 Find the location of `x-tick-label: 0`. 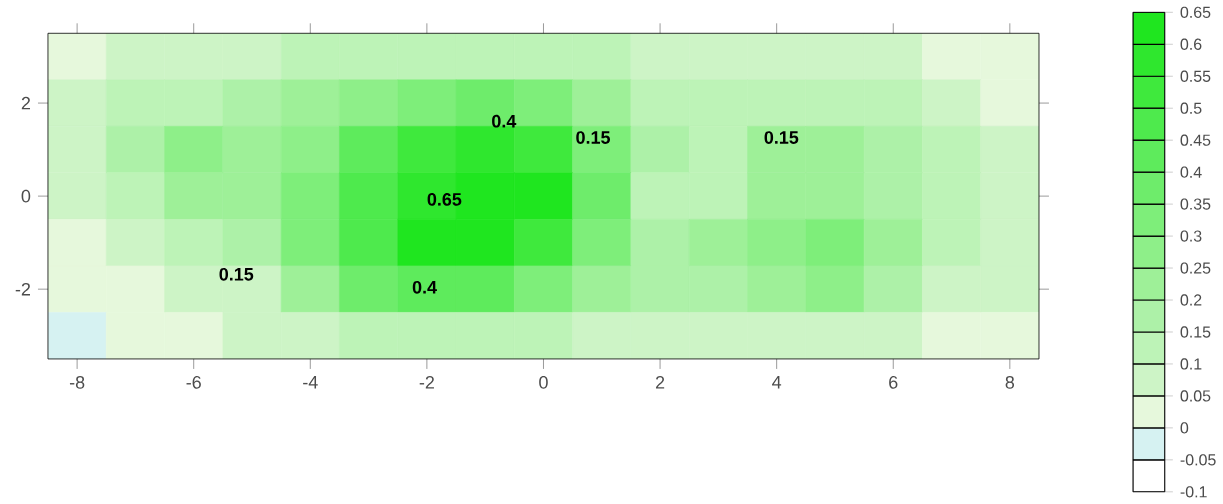

x-tick-label: 0 is located at coordinates (543, 382).